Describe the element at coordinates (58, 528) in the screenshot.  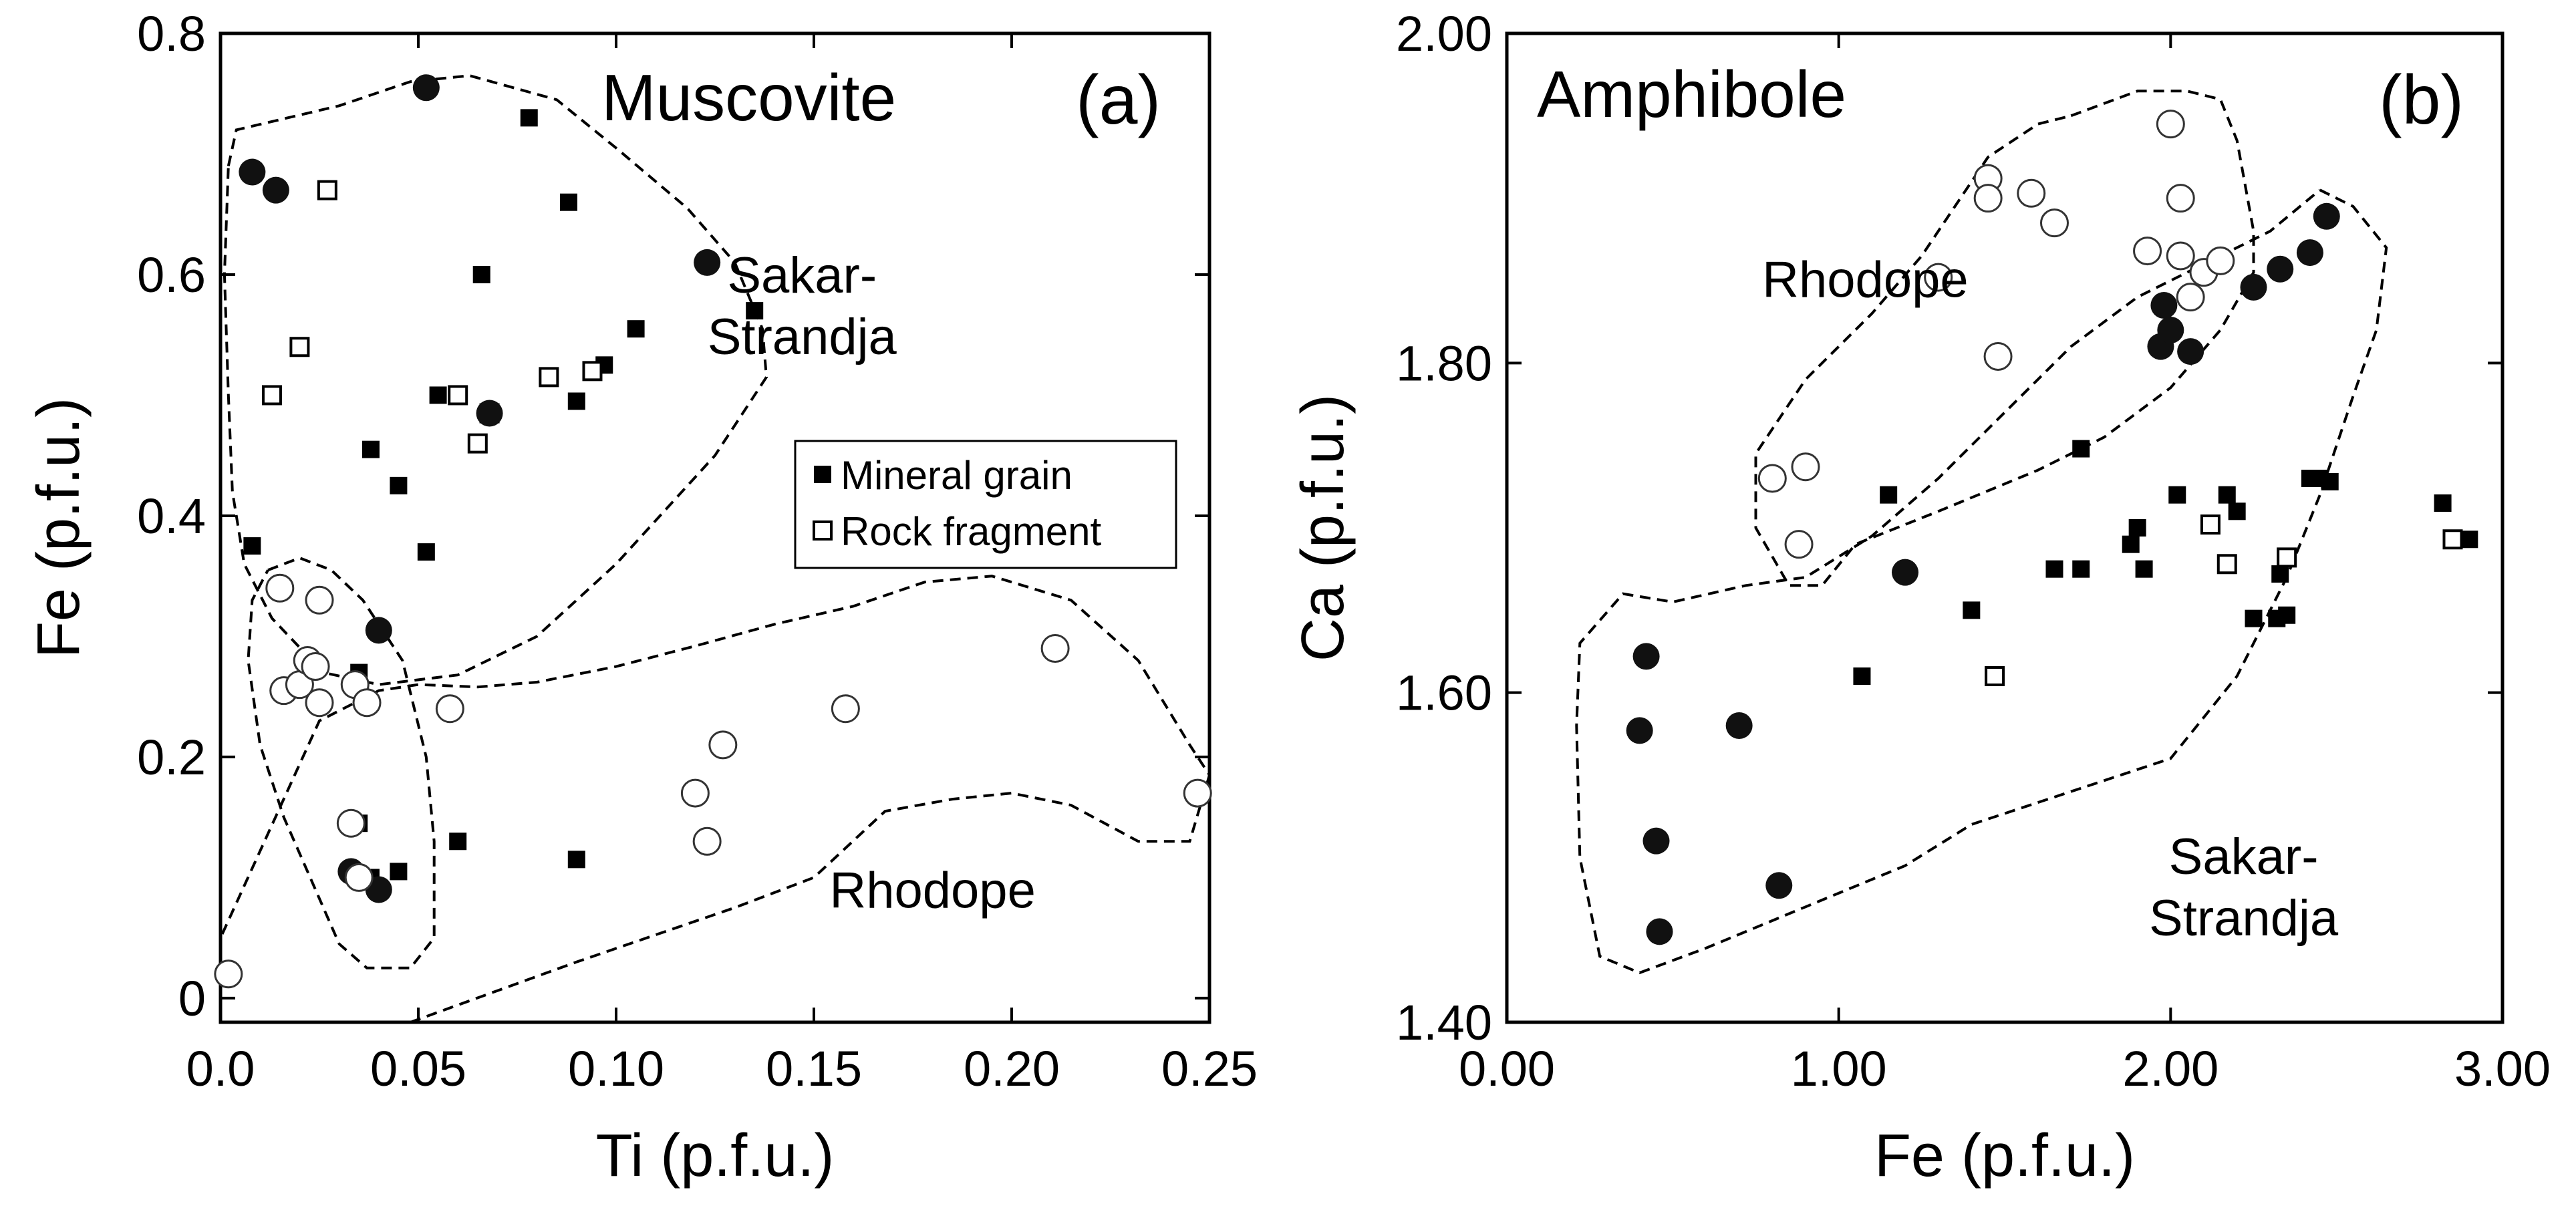
I see `panel-a-y-axis-title: Fe (p.f.u.)` at that location.